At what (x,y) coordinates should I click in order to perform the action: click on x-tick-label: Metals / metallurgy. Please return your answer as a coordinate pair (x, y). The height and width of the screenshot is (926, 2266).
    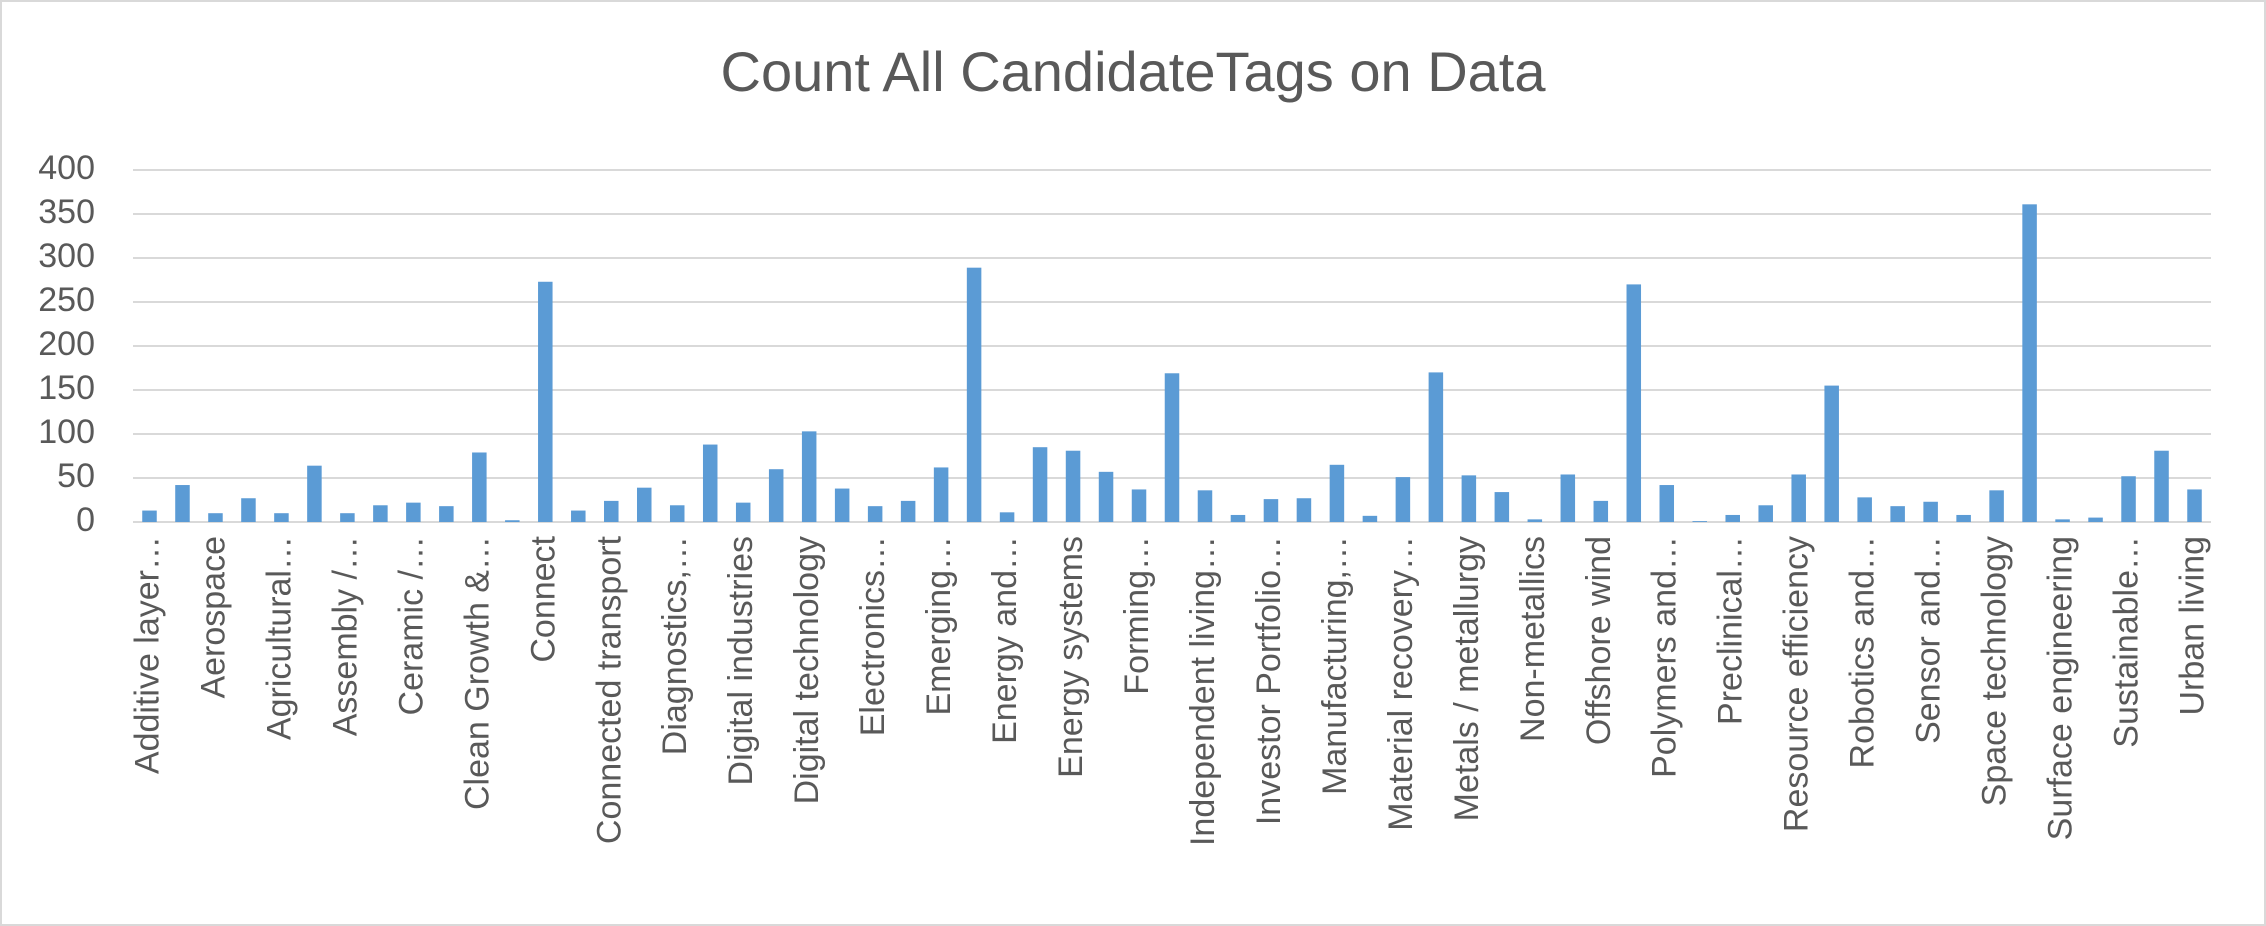
    Looking at the image, I should click on (1467, 678).